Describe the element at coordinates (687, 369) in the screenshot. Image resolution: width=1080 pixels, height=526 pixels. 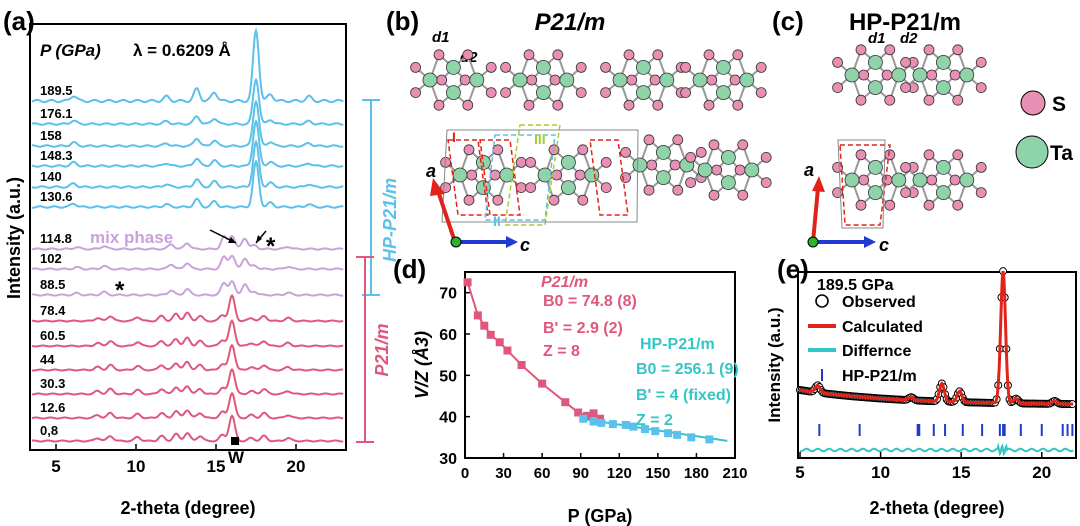
I see `fit-hp-b0: B0 = 256.1 (9)` at that location.